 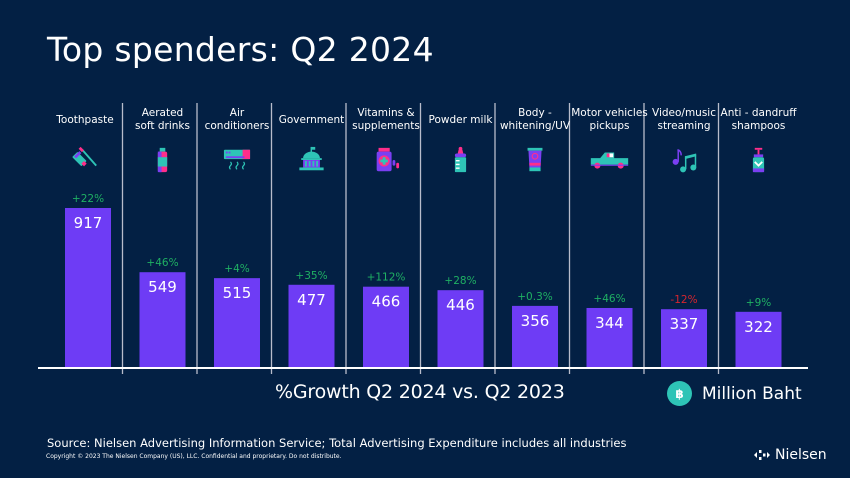 I want to click on unit-label: Million Baht, so click(x=752, y=393).